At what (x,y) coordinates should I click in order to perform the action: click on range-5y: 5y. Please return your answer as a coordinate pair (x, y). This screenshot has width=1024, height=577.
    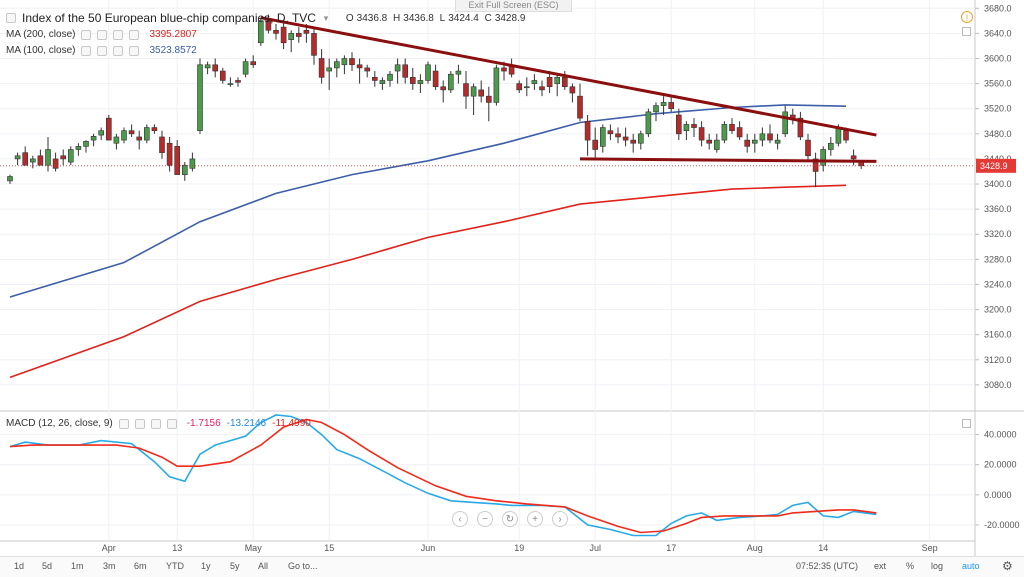
    Looking at the image, I should click on (235, 566).